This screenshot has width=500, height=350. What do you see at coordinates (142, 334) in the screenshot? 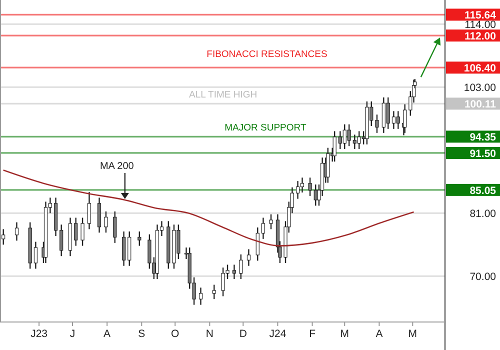
I see `x-tick-label: S` at bounding box center [142, 334].